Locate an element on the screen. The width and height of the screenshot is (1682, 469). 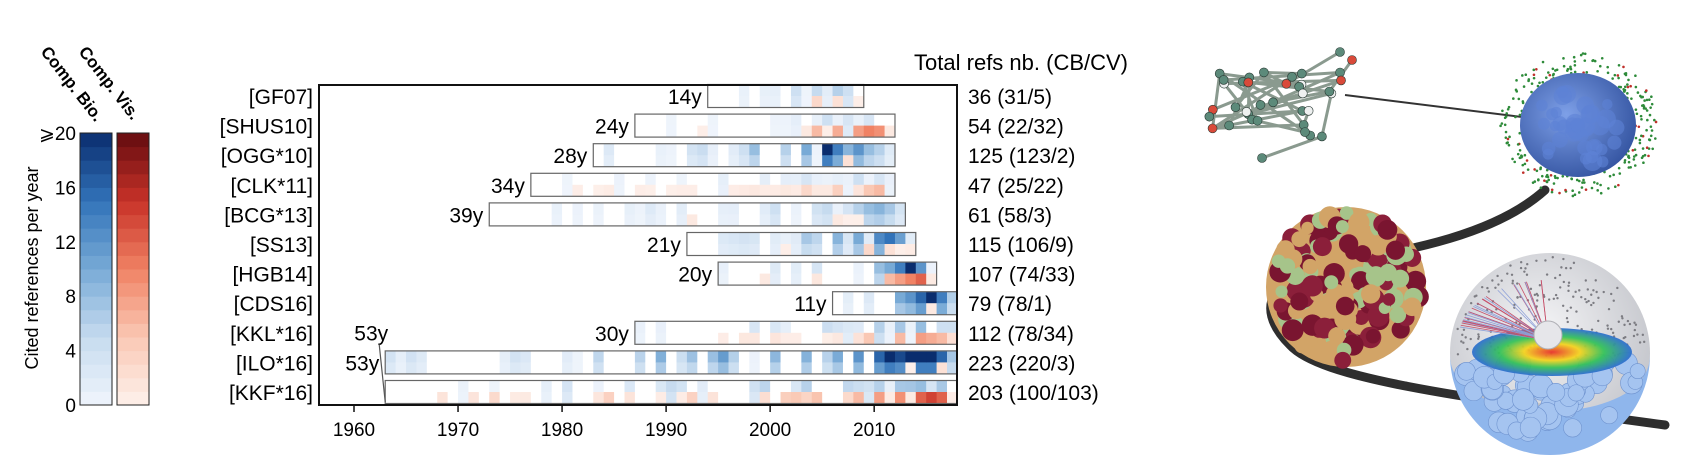
row-label: [CLK*11] is located at coordinates (272, 186).